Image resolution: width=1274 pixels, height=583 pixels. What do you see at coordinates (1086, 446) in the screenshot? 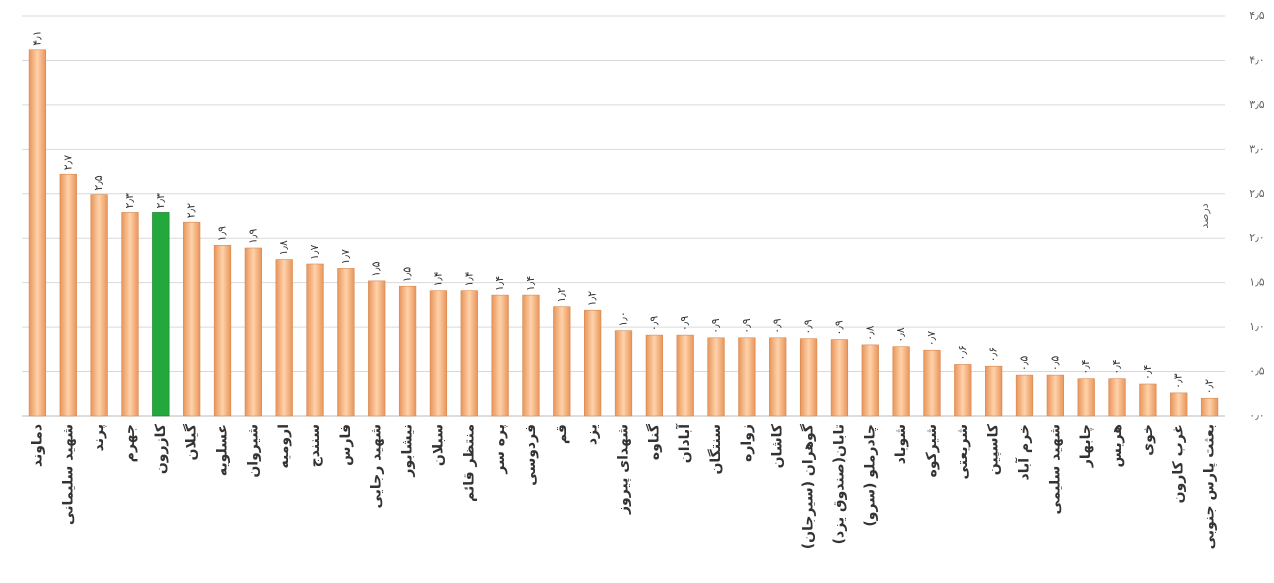
I see `x-tick-label: چابهار` at bounding box center [1086, 446].